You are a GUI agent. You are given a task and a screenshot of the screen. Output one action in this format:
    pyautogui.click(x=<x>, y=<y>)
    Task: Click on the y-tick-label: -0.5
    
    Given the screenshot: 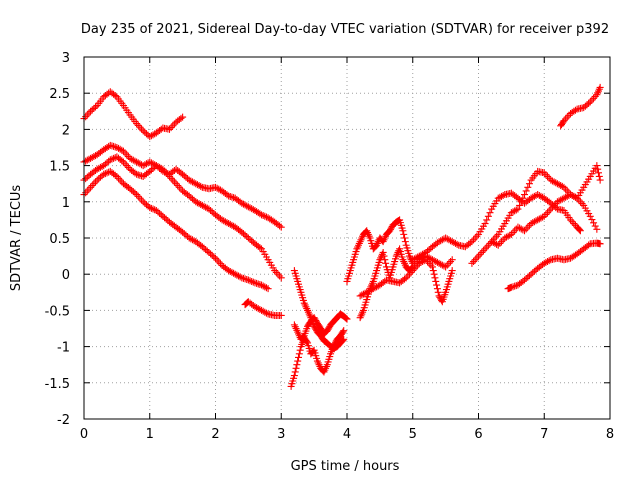 What is the action you would take?
    pyautogui.click(x=57, y=311)
    